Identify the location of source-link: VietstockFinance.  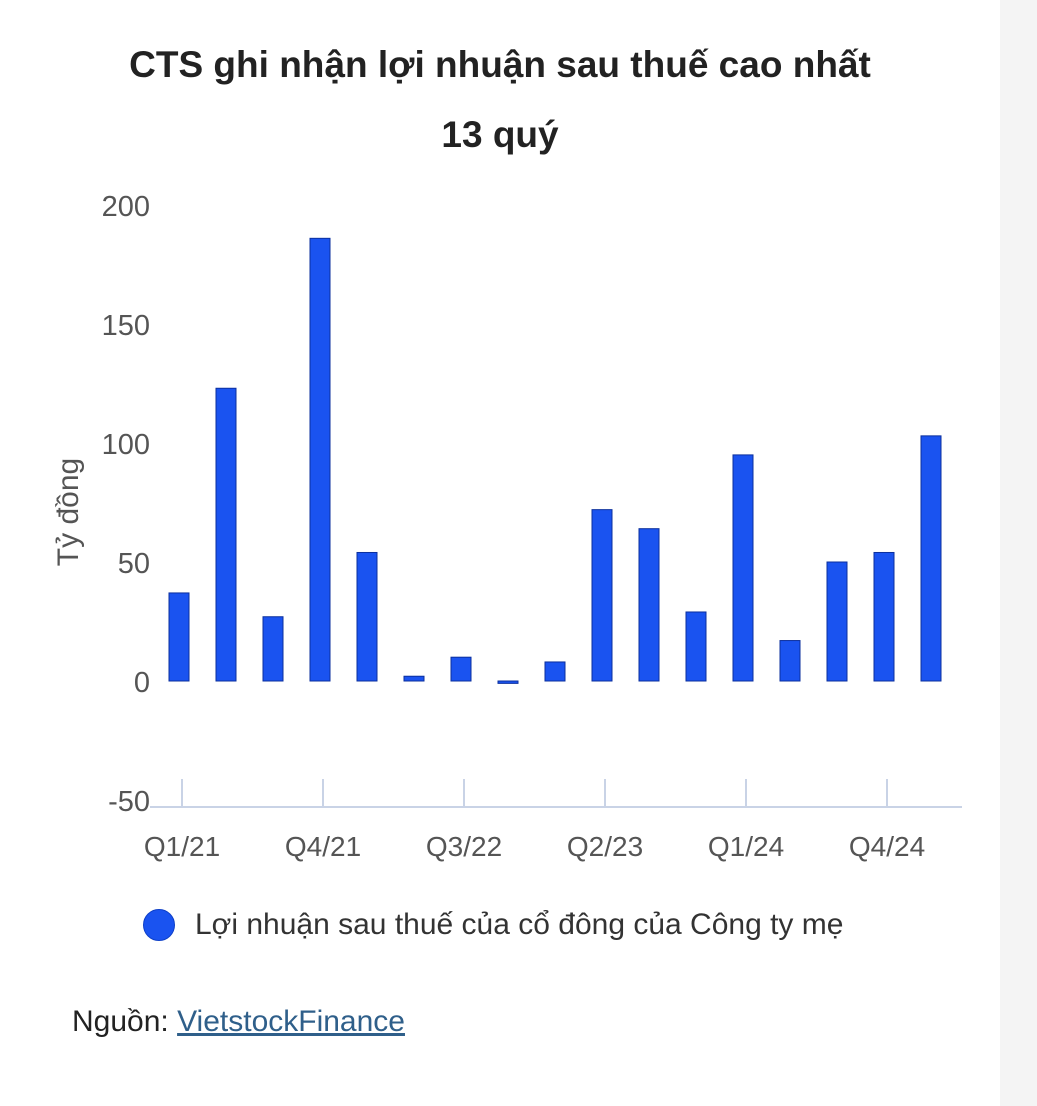
(291, 1021).